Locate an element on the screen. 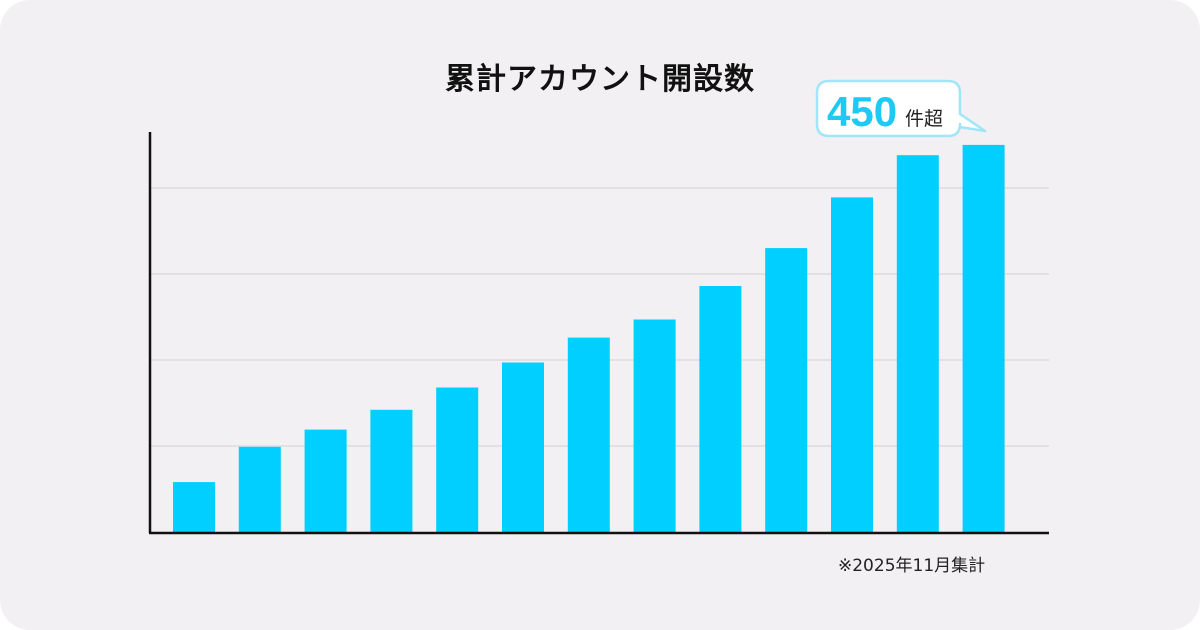  annotation-number: 450 is located at coordinates (862, 111).